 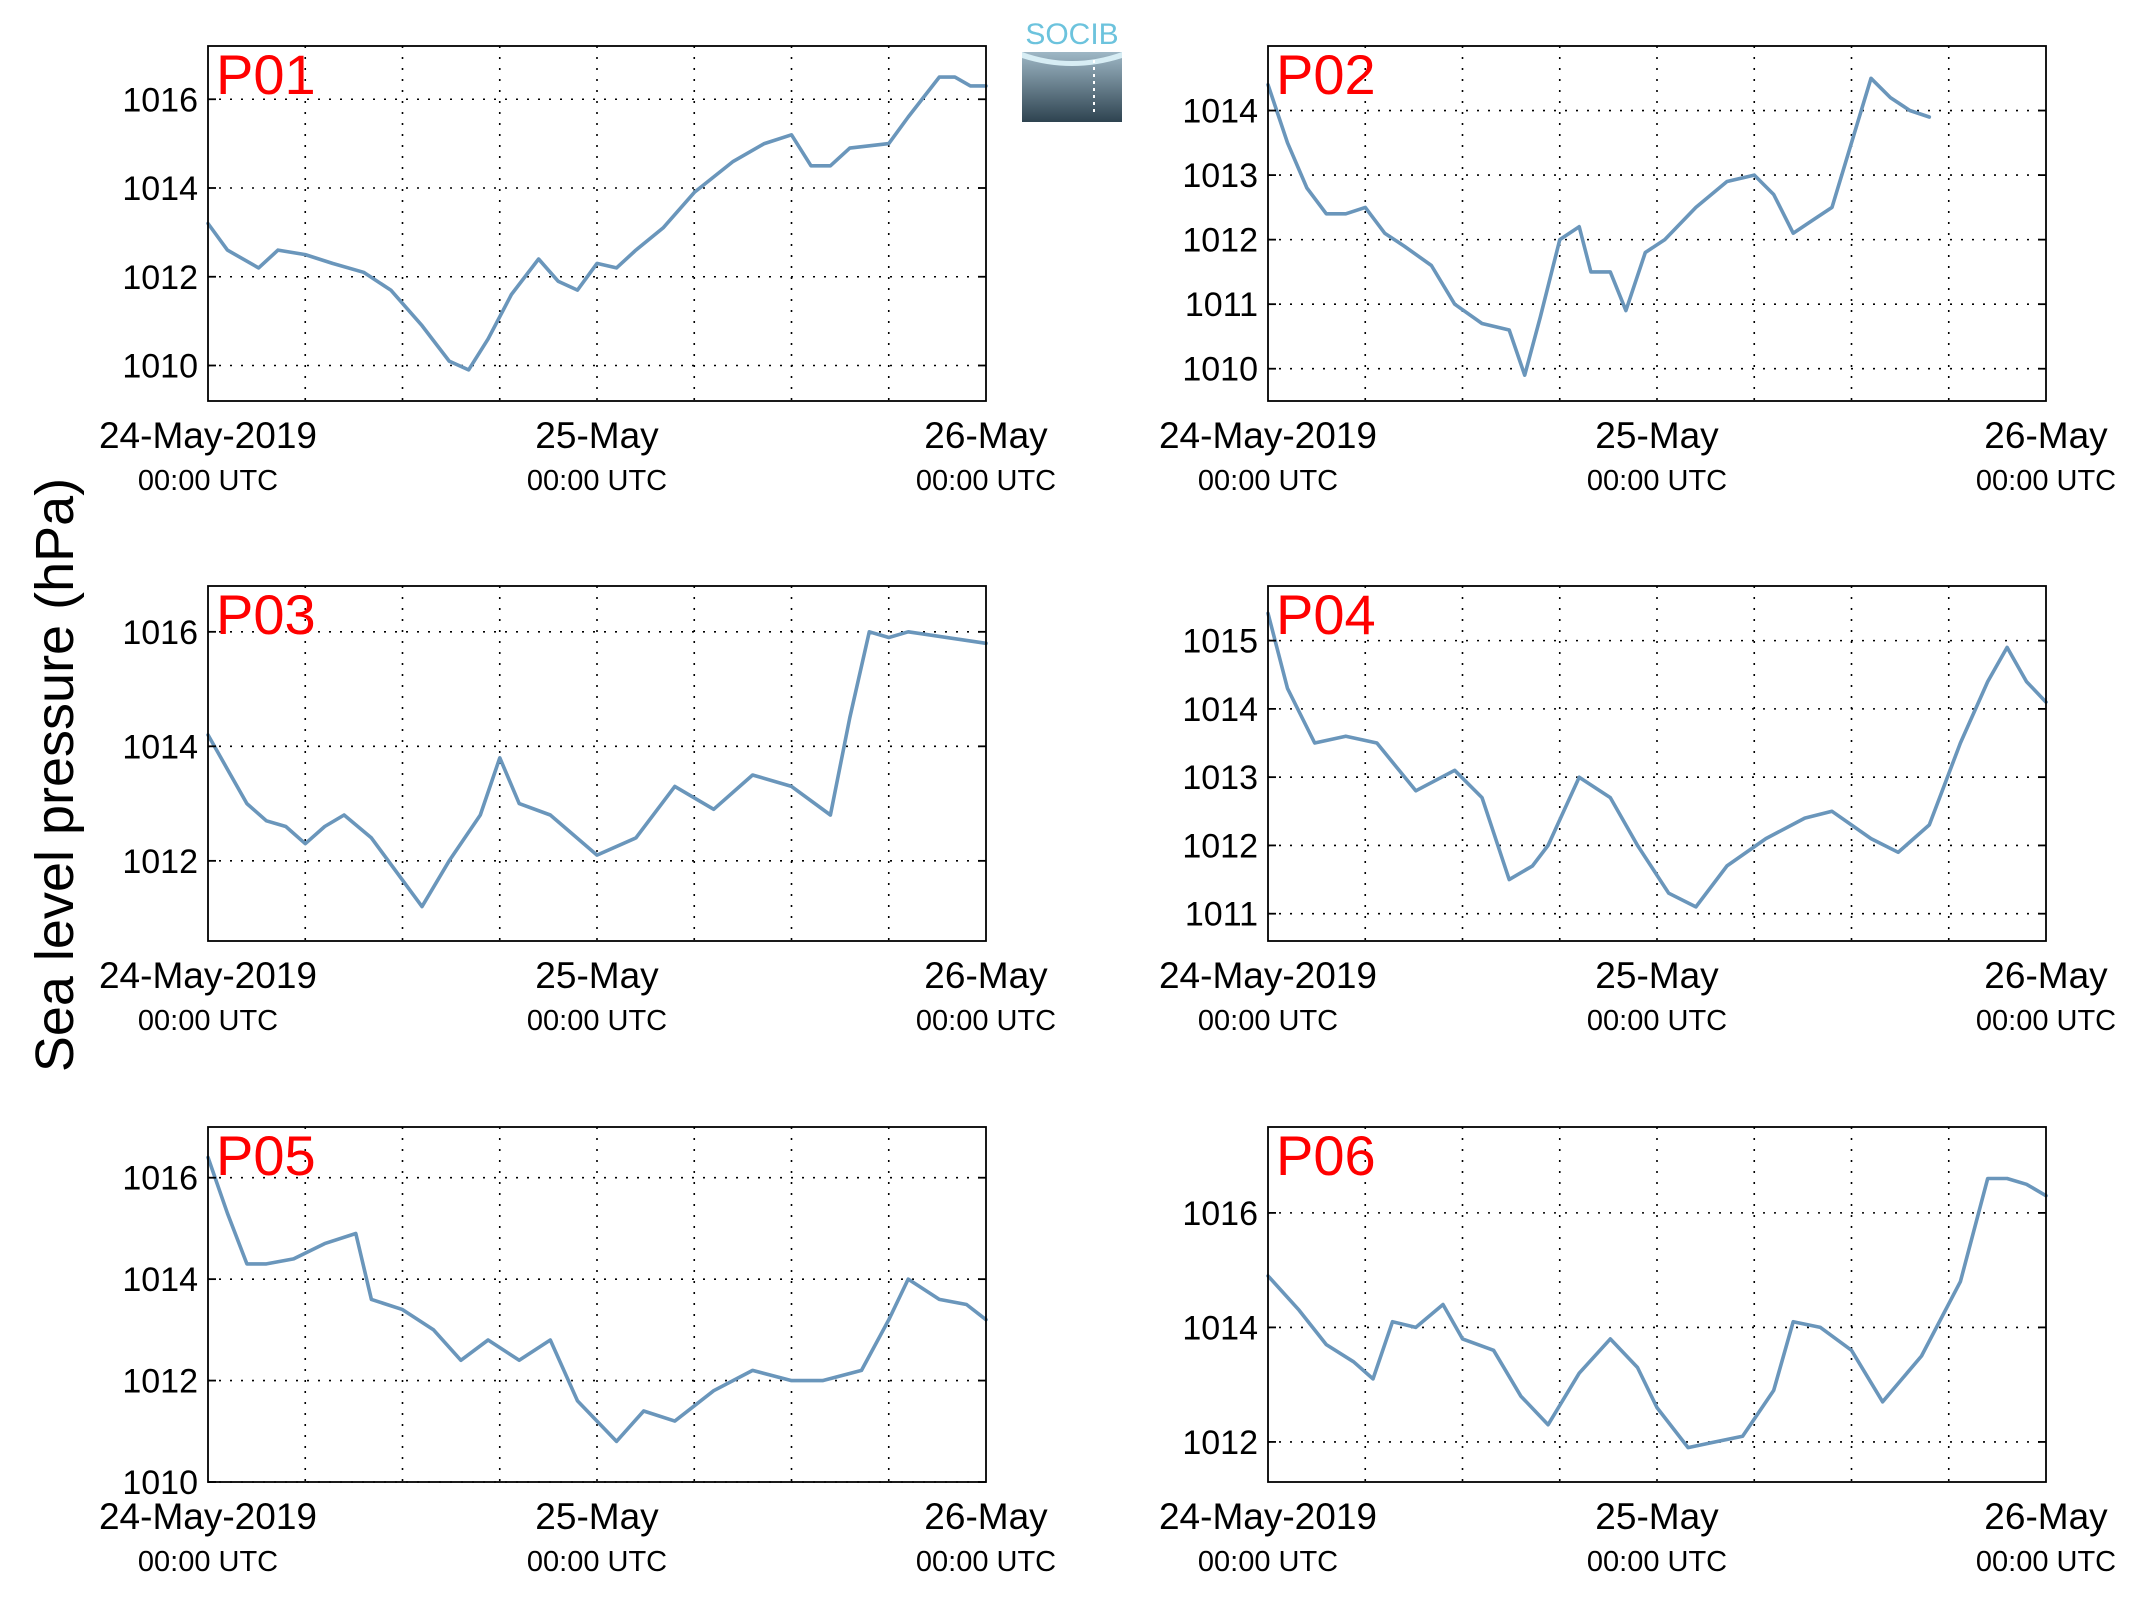 I want to click on panel-label: P02, so click(x=1326, y=74).